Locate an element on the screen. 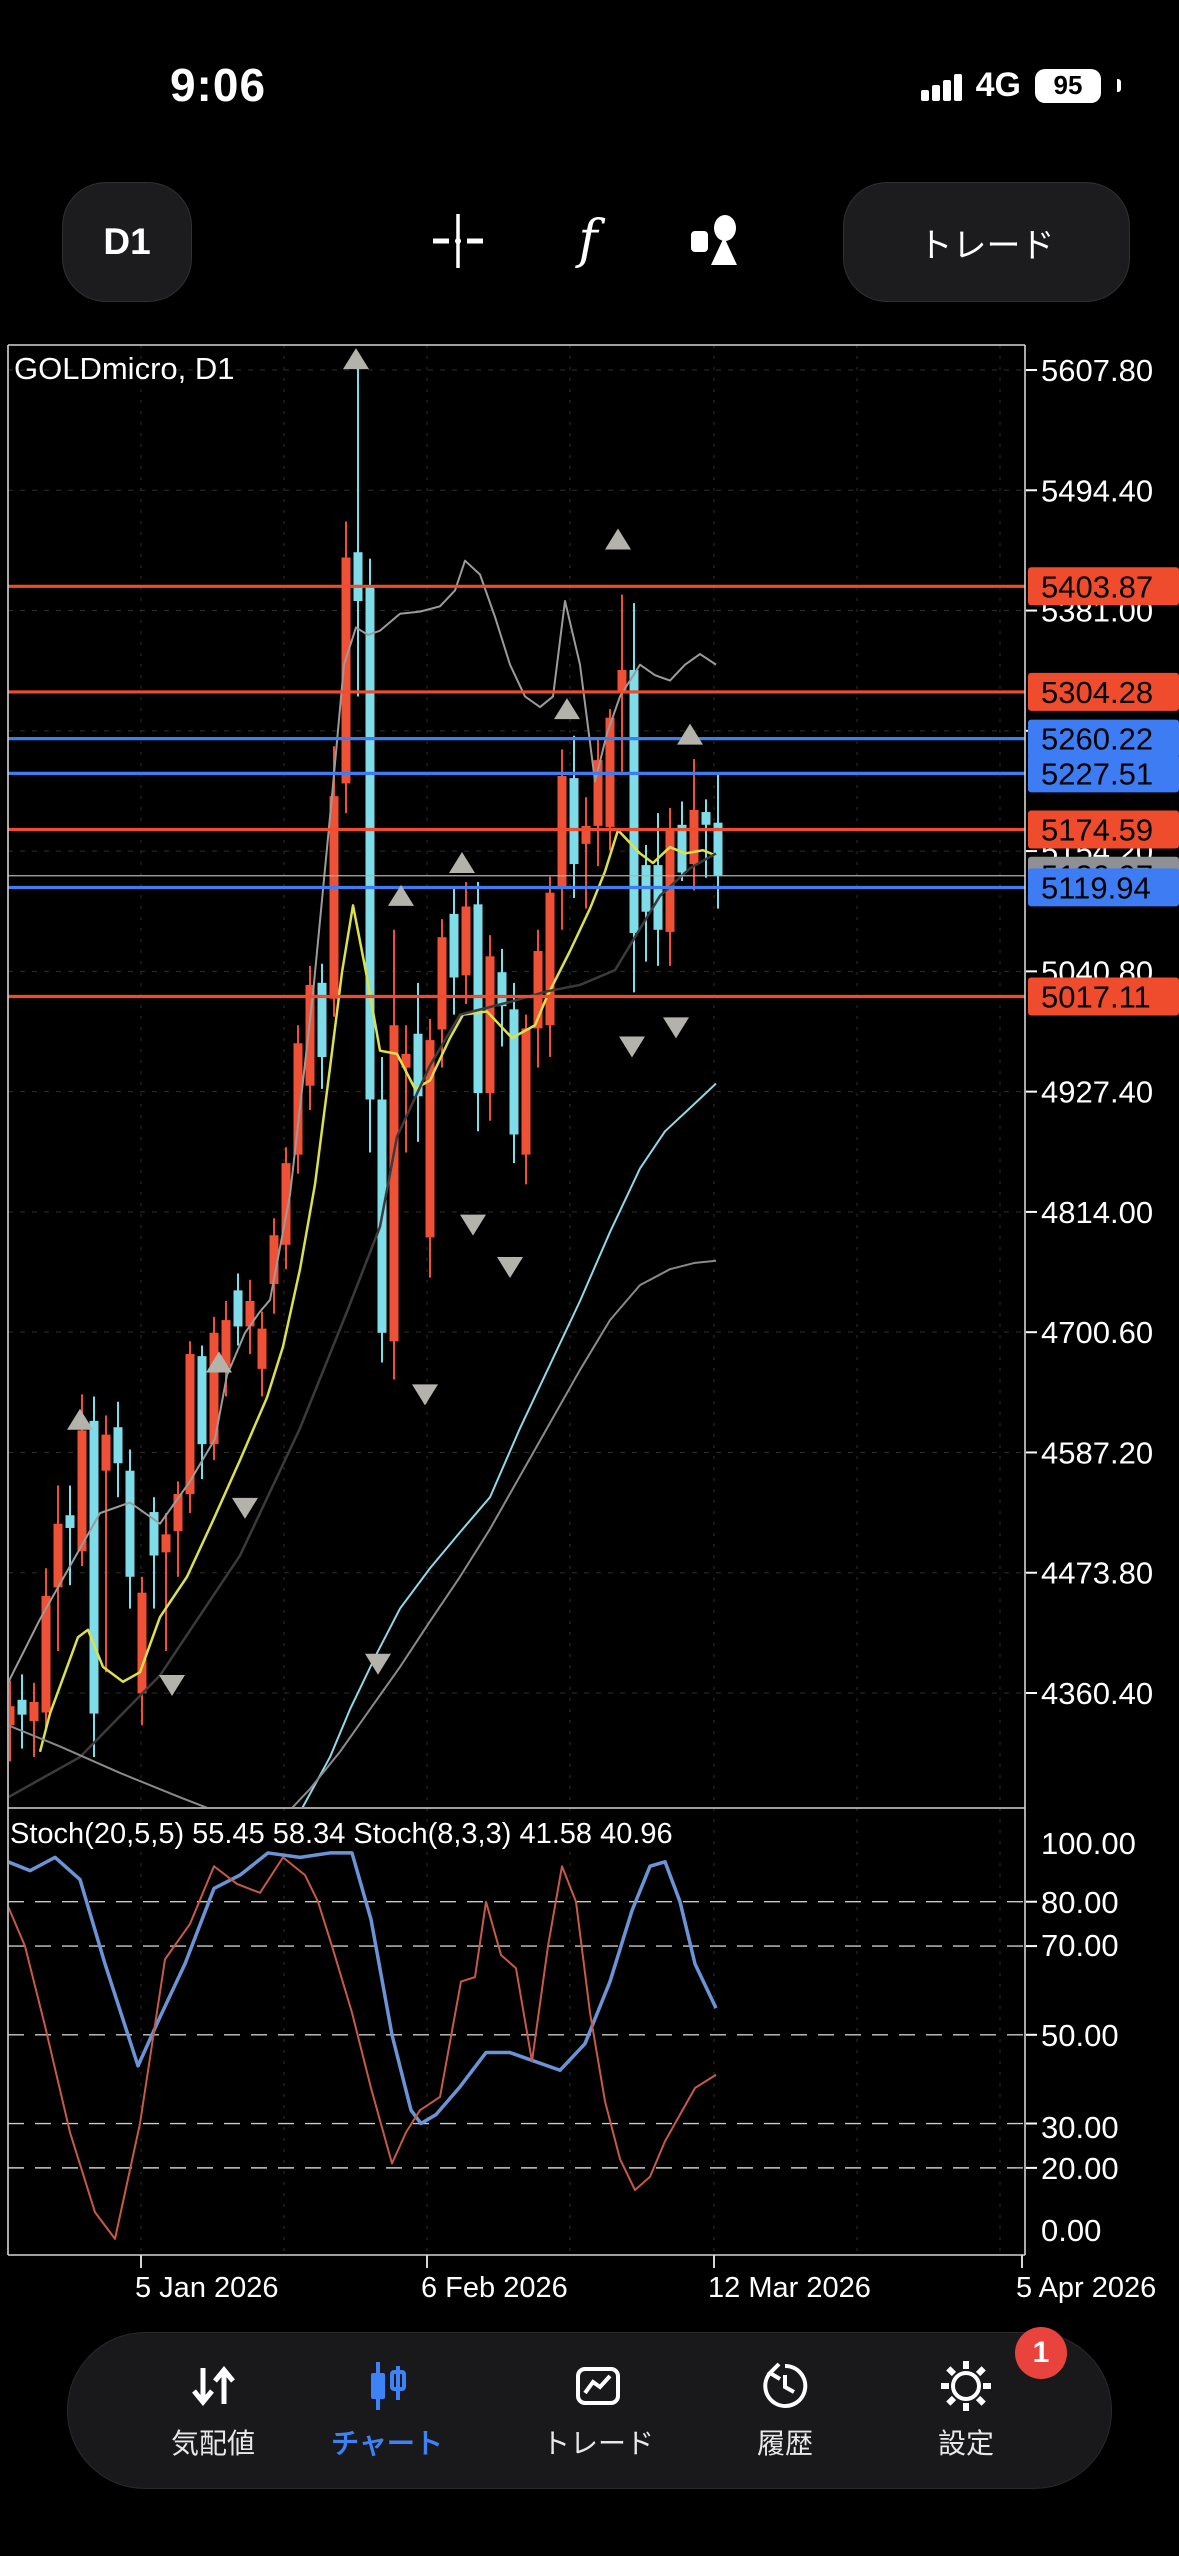 The image size is (1179, 2556). tab-quotes: 気配値 is located at coordinates (213, 2410).